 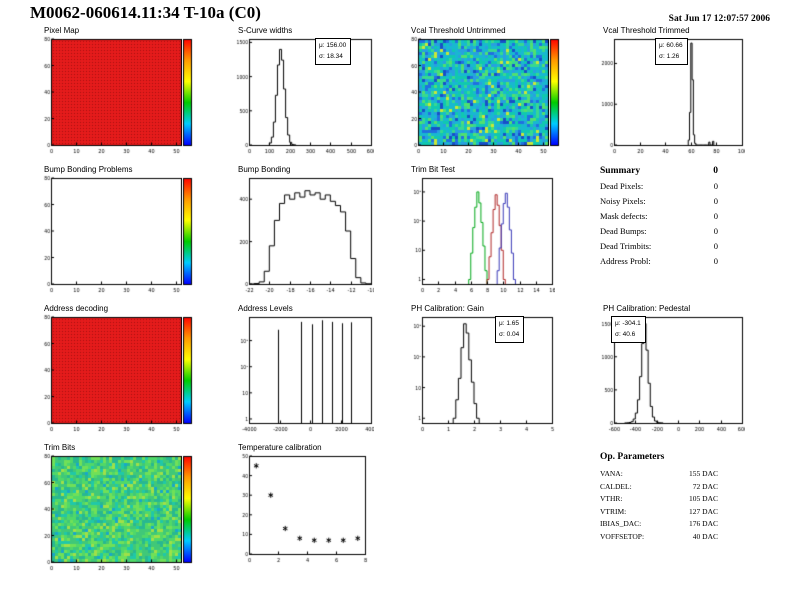 What do you see at coordinates (265, 308) in the screenshot?
I see `chart-title: Address Levels` at bounding box center [265, 308].